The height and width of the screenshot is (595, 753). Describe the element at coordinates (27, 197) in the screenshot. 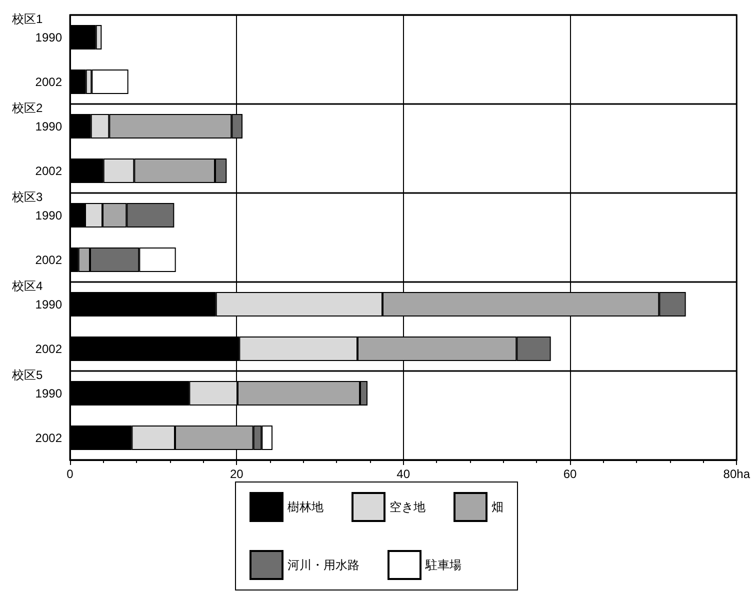

I see `text: 校区3` at that location.